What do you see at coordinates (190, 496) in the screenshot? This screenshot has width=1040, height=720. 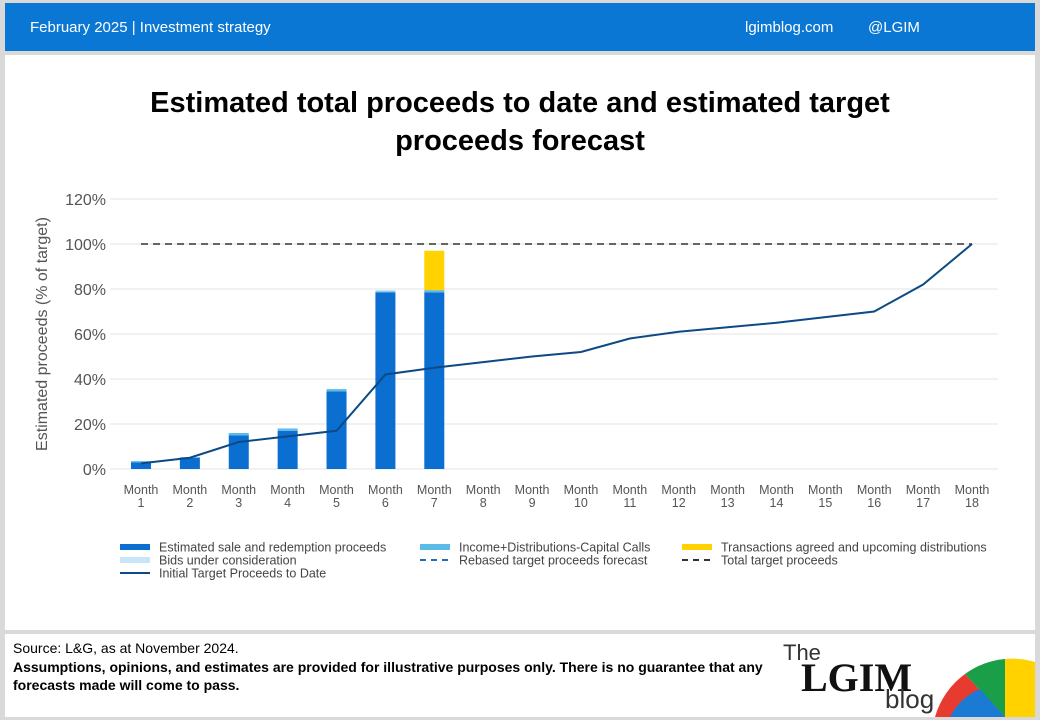 I see `x-tick-label: Month 2` at bounding box center [190, 496].